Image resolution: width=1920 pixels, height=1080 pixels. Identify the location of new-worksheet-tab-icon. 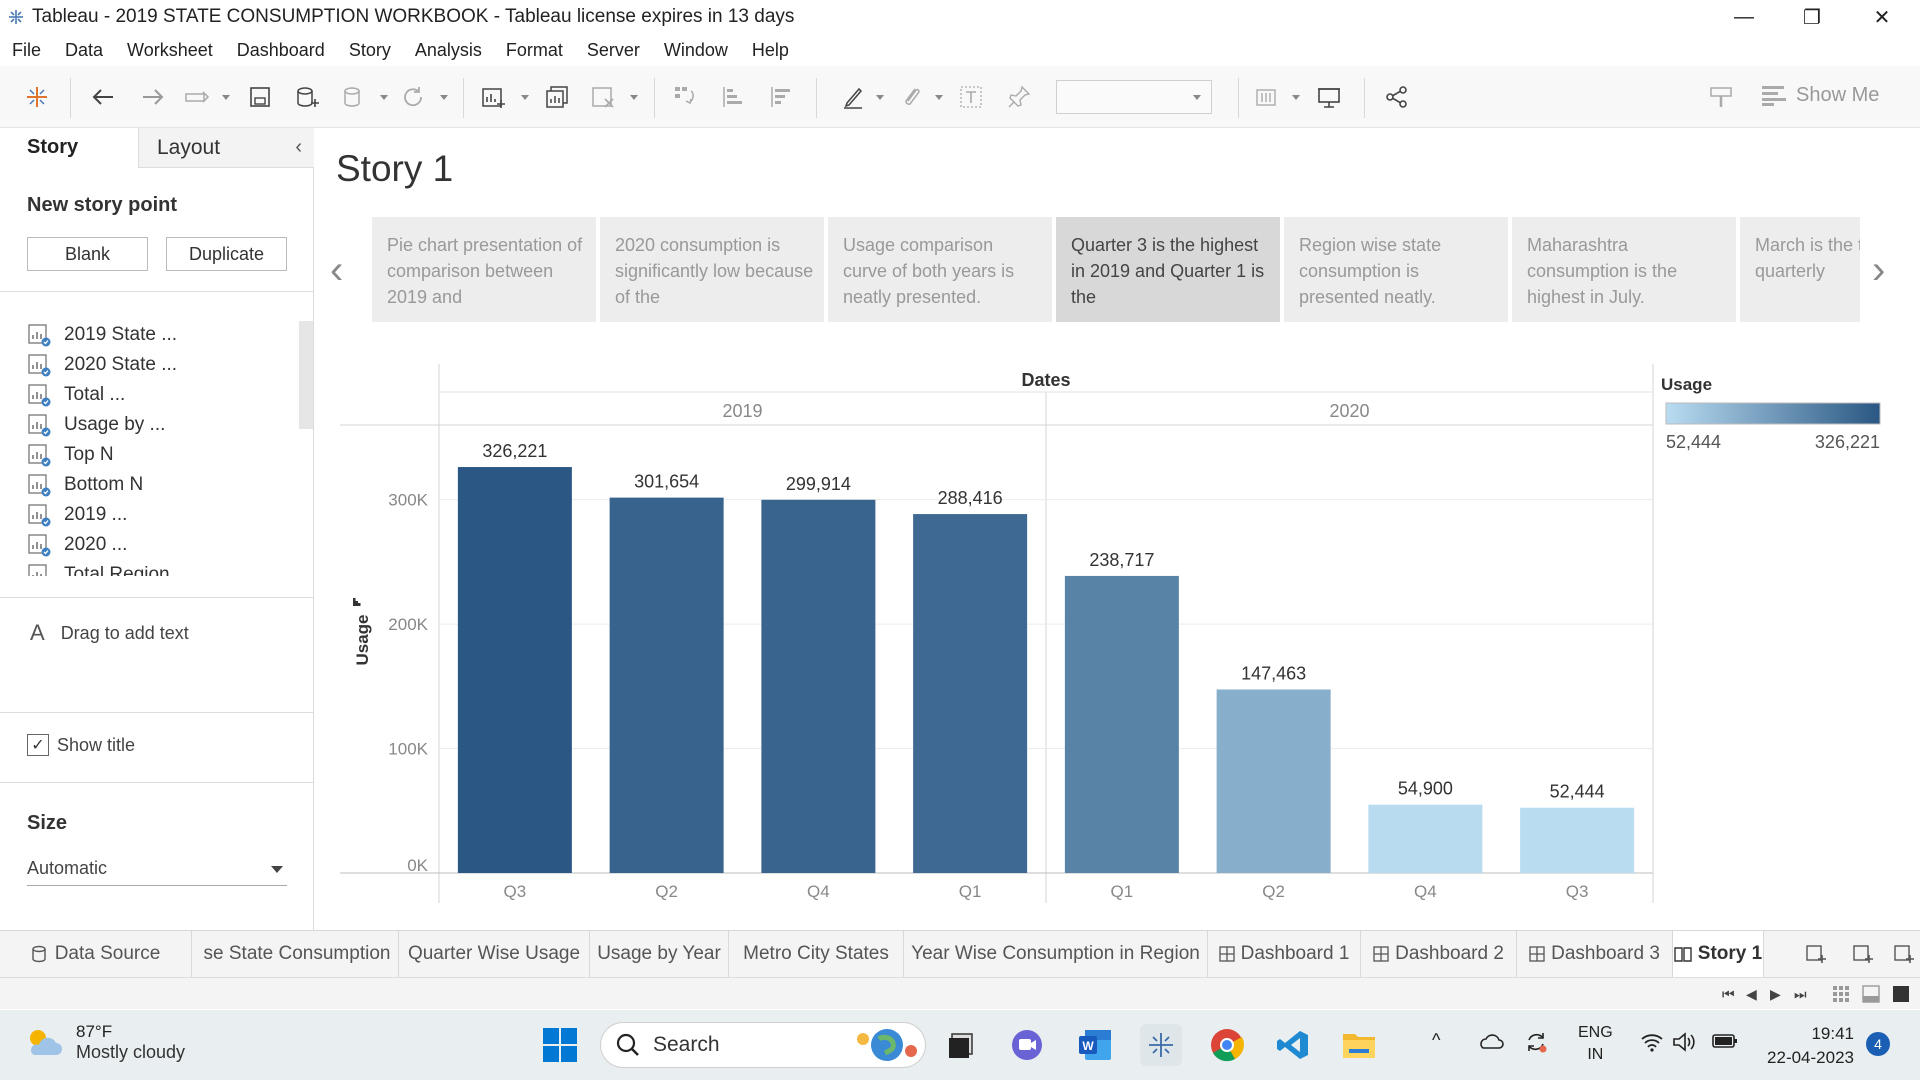
(1816, 954).